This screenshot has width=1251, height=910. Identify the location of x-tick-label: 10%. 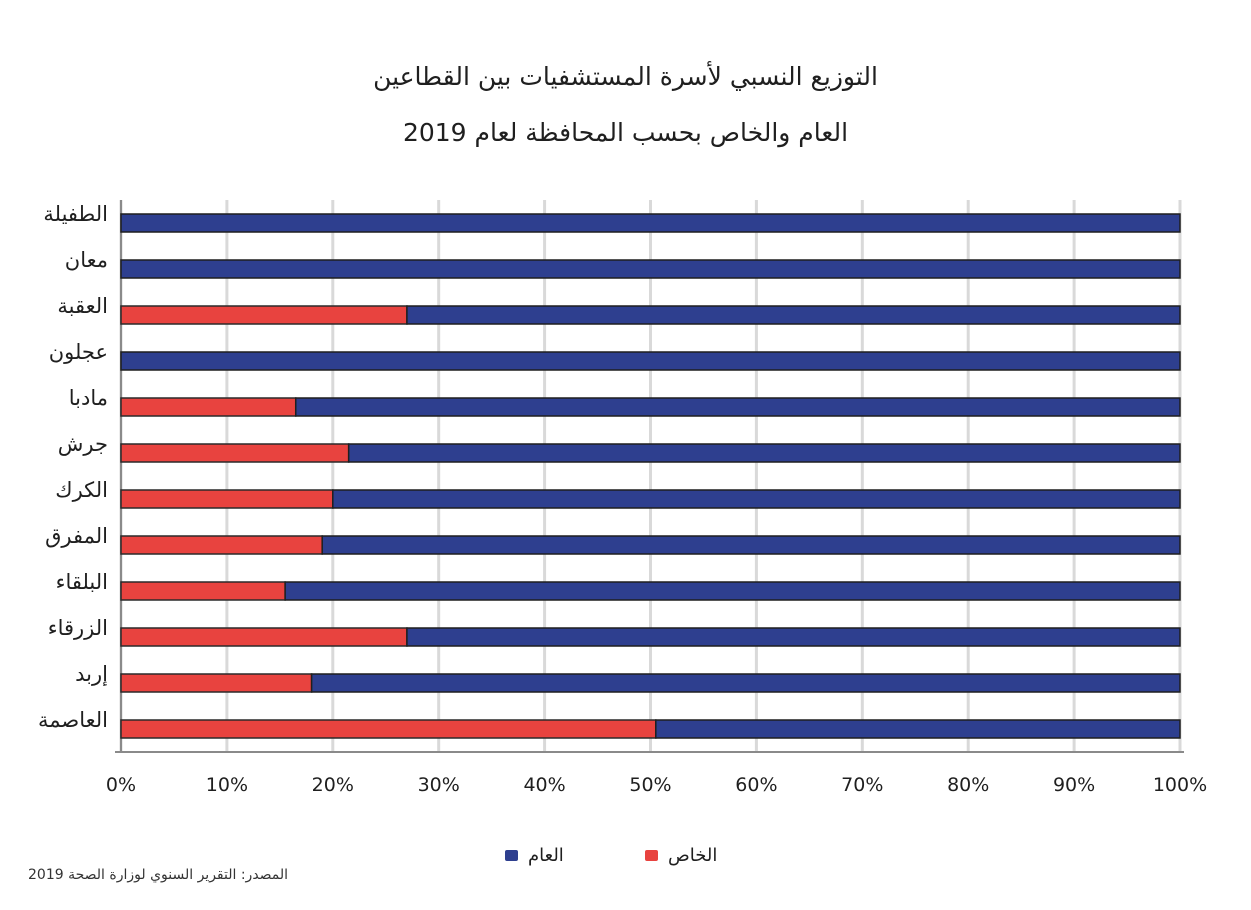
(227, 785).